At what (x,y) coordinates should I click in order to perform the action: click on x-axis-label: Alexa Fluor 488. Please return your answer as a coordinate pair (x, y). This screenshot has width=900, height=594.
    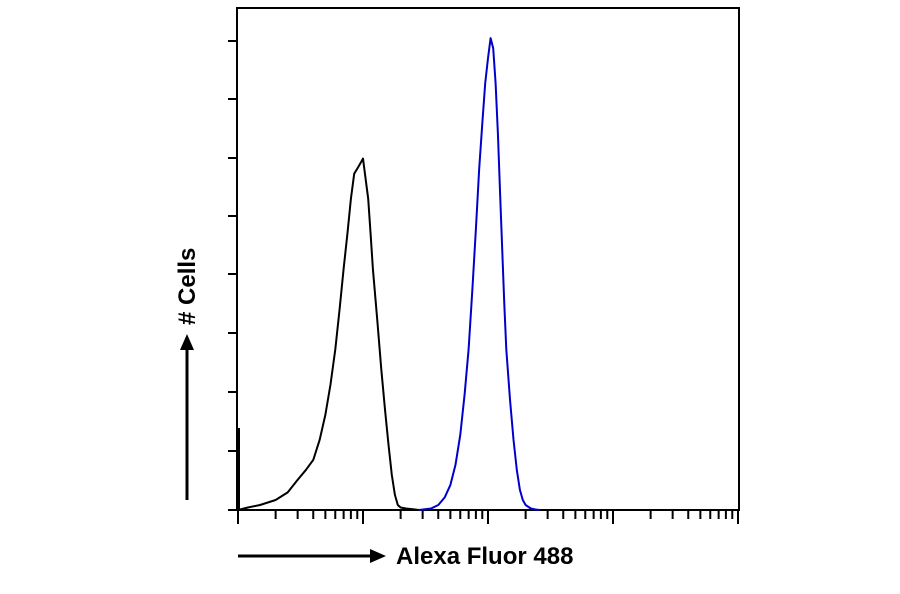
    Looking at the image, I should click on (484, 556).